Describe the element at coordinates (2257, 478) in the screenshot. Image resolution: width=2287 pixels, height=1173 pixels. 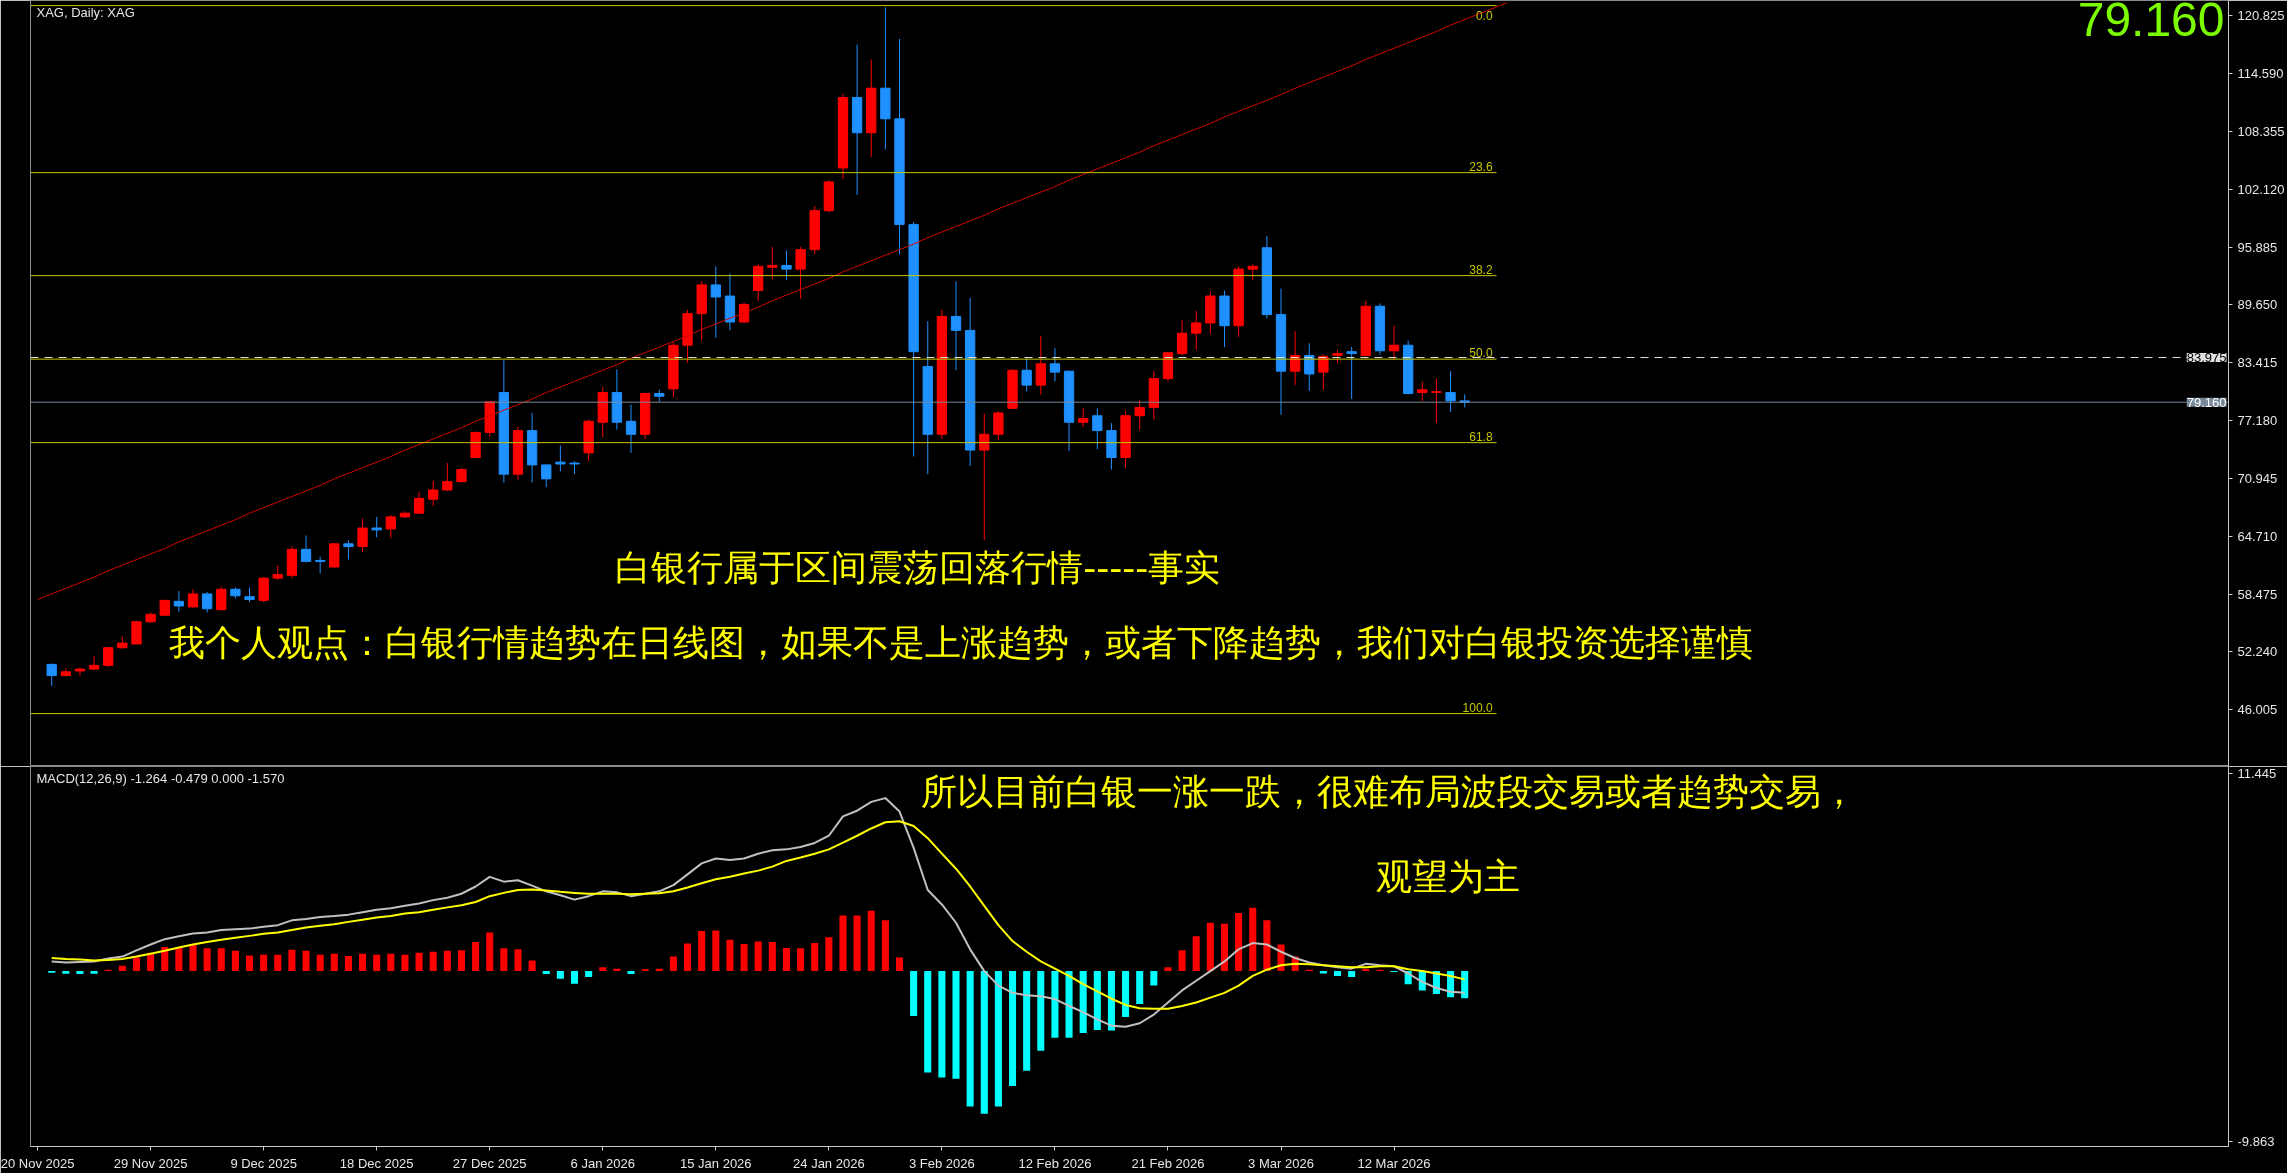
I see `y-tick-label: 70.945` at that location.